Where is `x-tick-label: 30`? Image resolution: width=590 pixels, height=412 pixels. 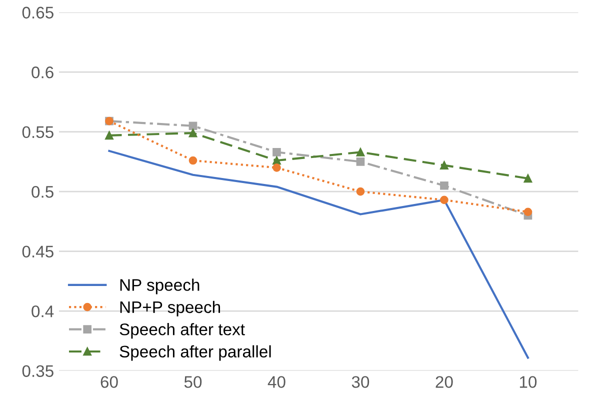
x-tick-label: 30 is located at coordinates (361, 382).